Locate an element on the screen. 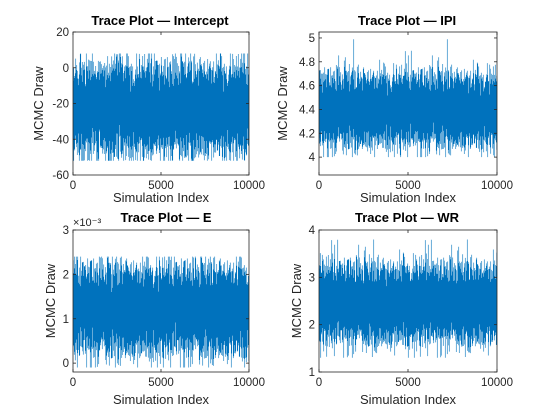  chart-title: Trace Plot — WR is located at coordinates (407, 217).